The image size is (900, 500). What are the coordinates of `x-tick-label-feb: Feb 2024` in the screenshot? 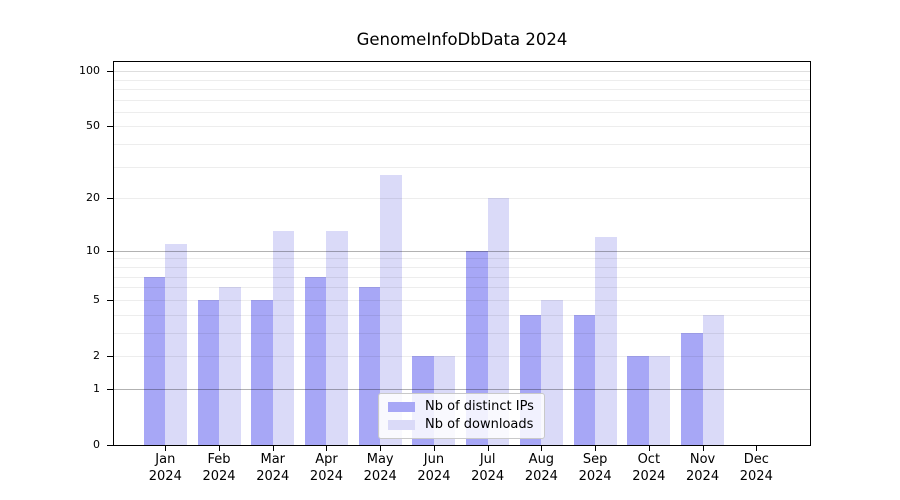 It's located at (219, 468).